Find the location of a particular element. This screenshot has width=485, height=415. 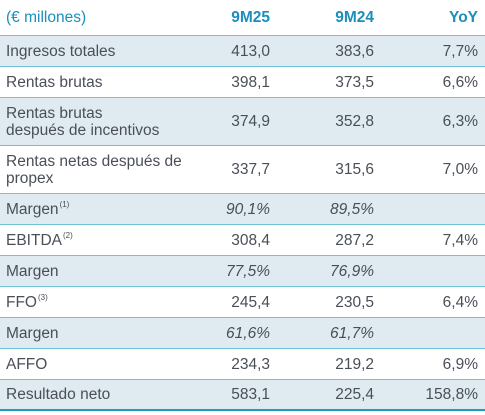

row-value-9m25: 61,6% is located at coordinates (248, 333).